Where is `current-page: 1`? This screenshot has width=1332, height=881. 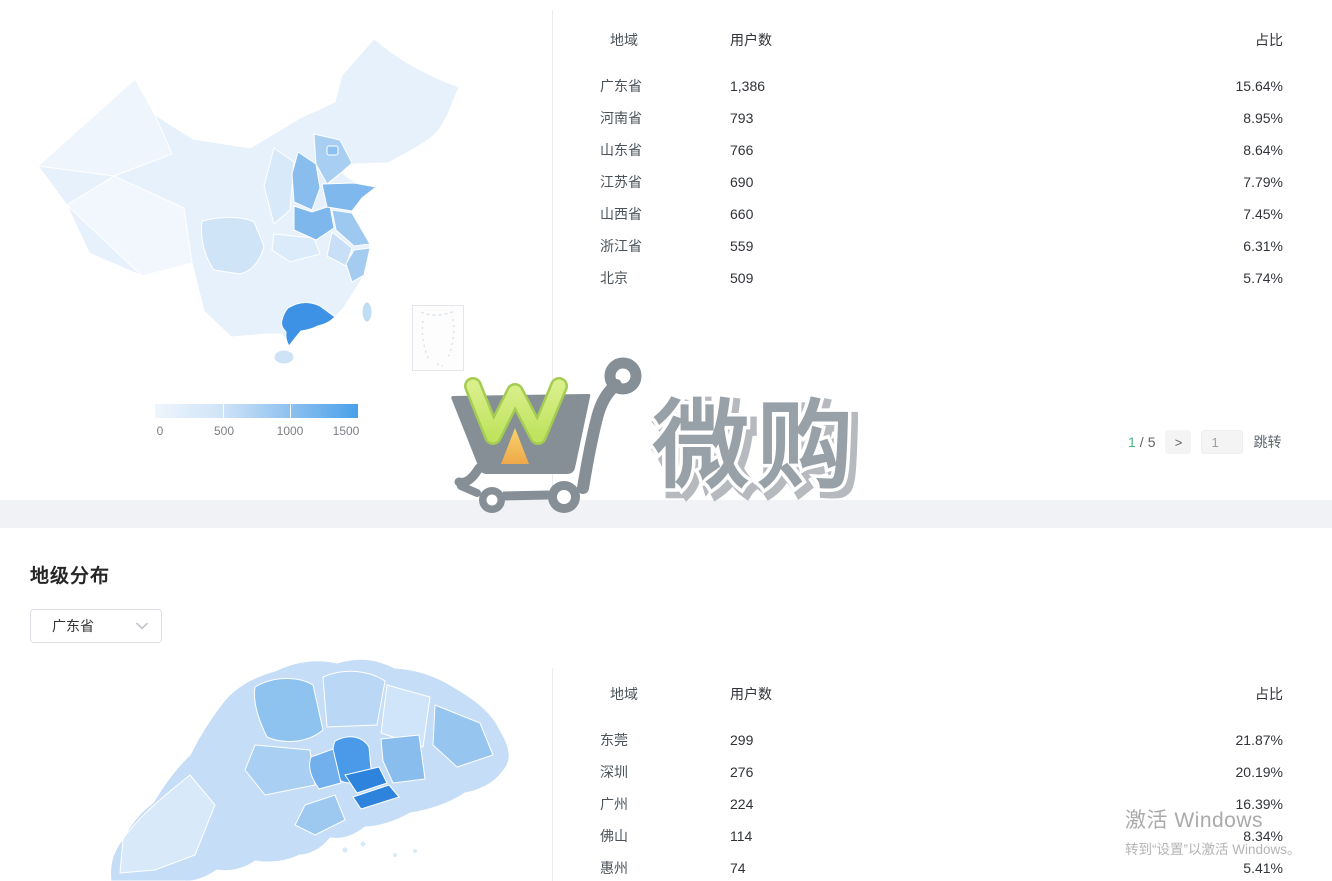
current-page: 1 is located at coordinates (1132, 442).